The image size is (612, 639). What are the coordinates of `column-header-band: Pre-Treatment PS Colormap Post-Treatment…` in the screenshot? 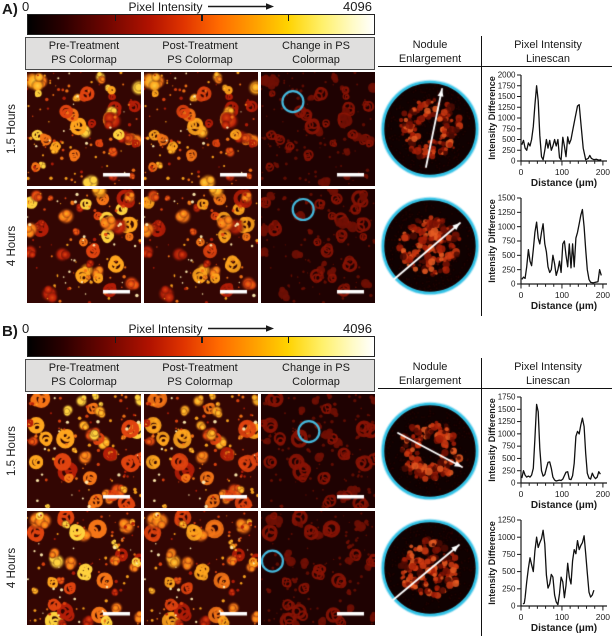 It's located at (200, 53).